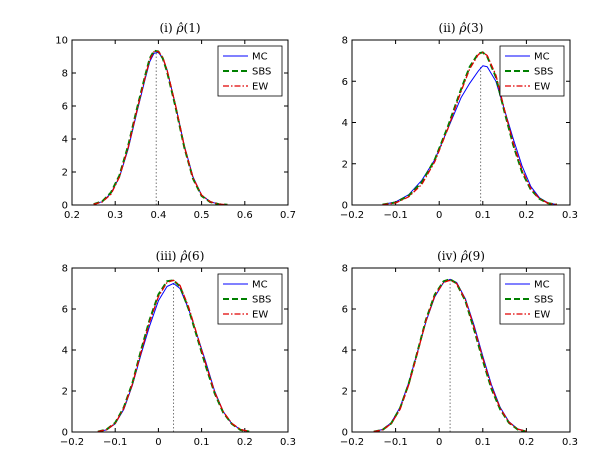 The image size is (598, 465). I want to click on panel-title: (iv) ρ̂(9), so click(461, 256).